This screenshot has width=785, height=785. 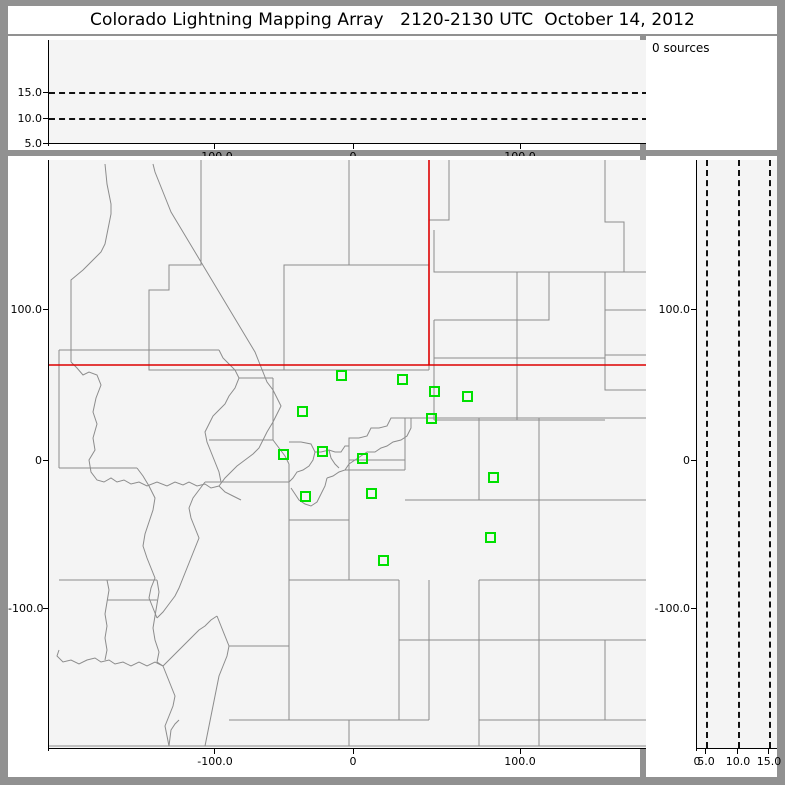 I want to click on side-xtick-15: 15.0, so click(x=769, y=761).